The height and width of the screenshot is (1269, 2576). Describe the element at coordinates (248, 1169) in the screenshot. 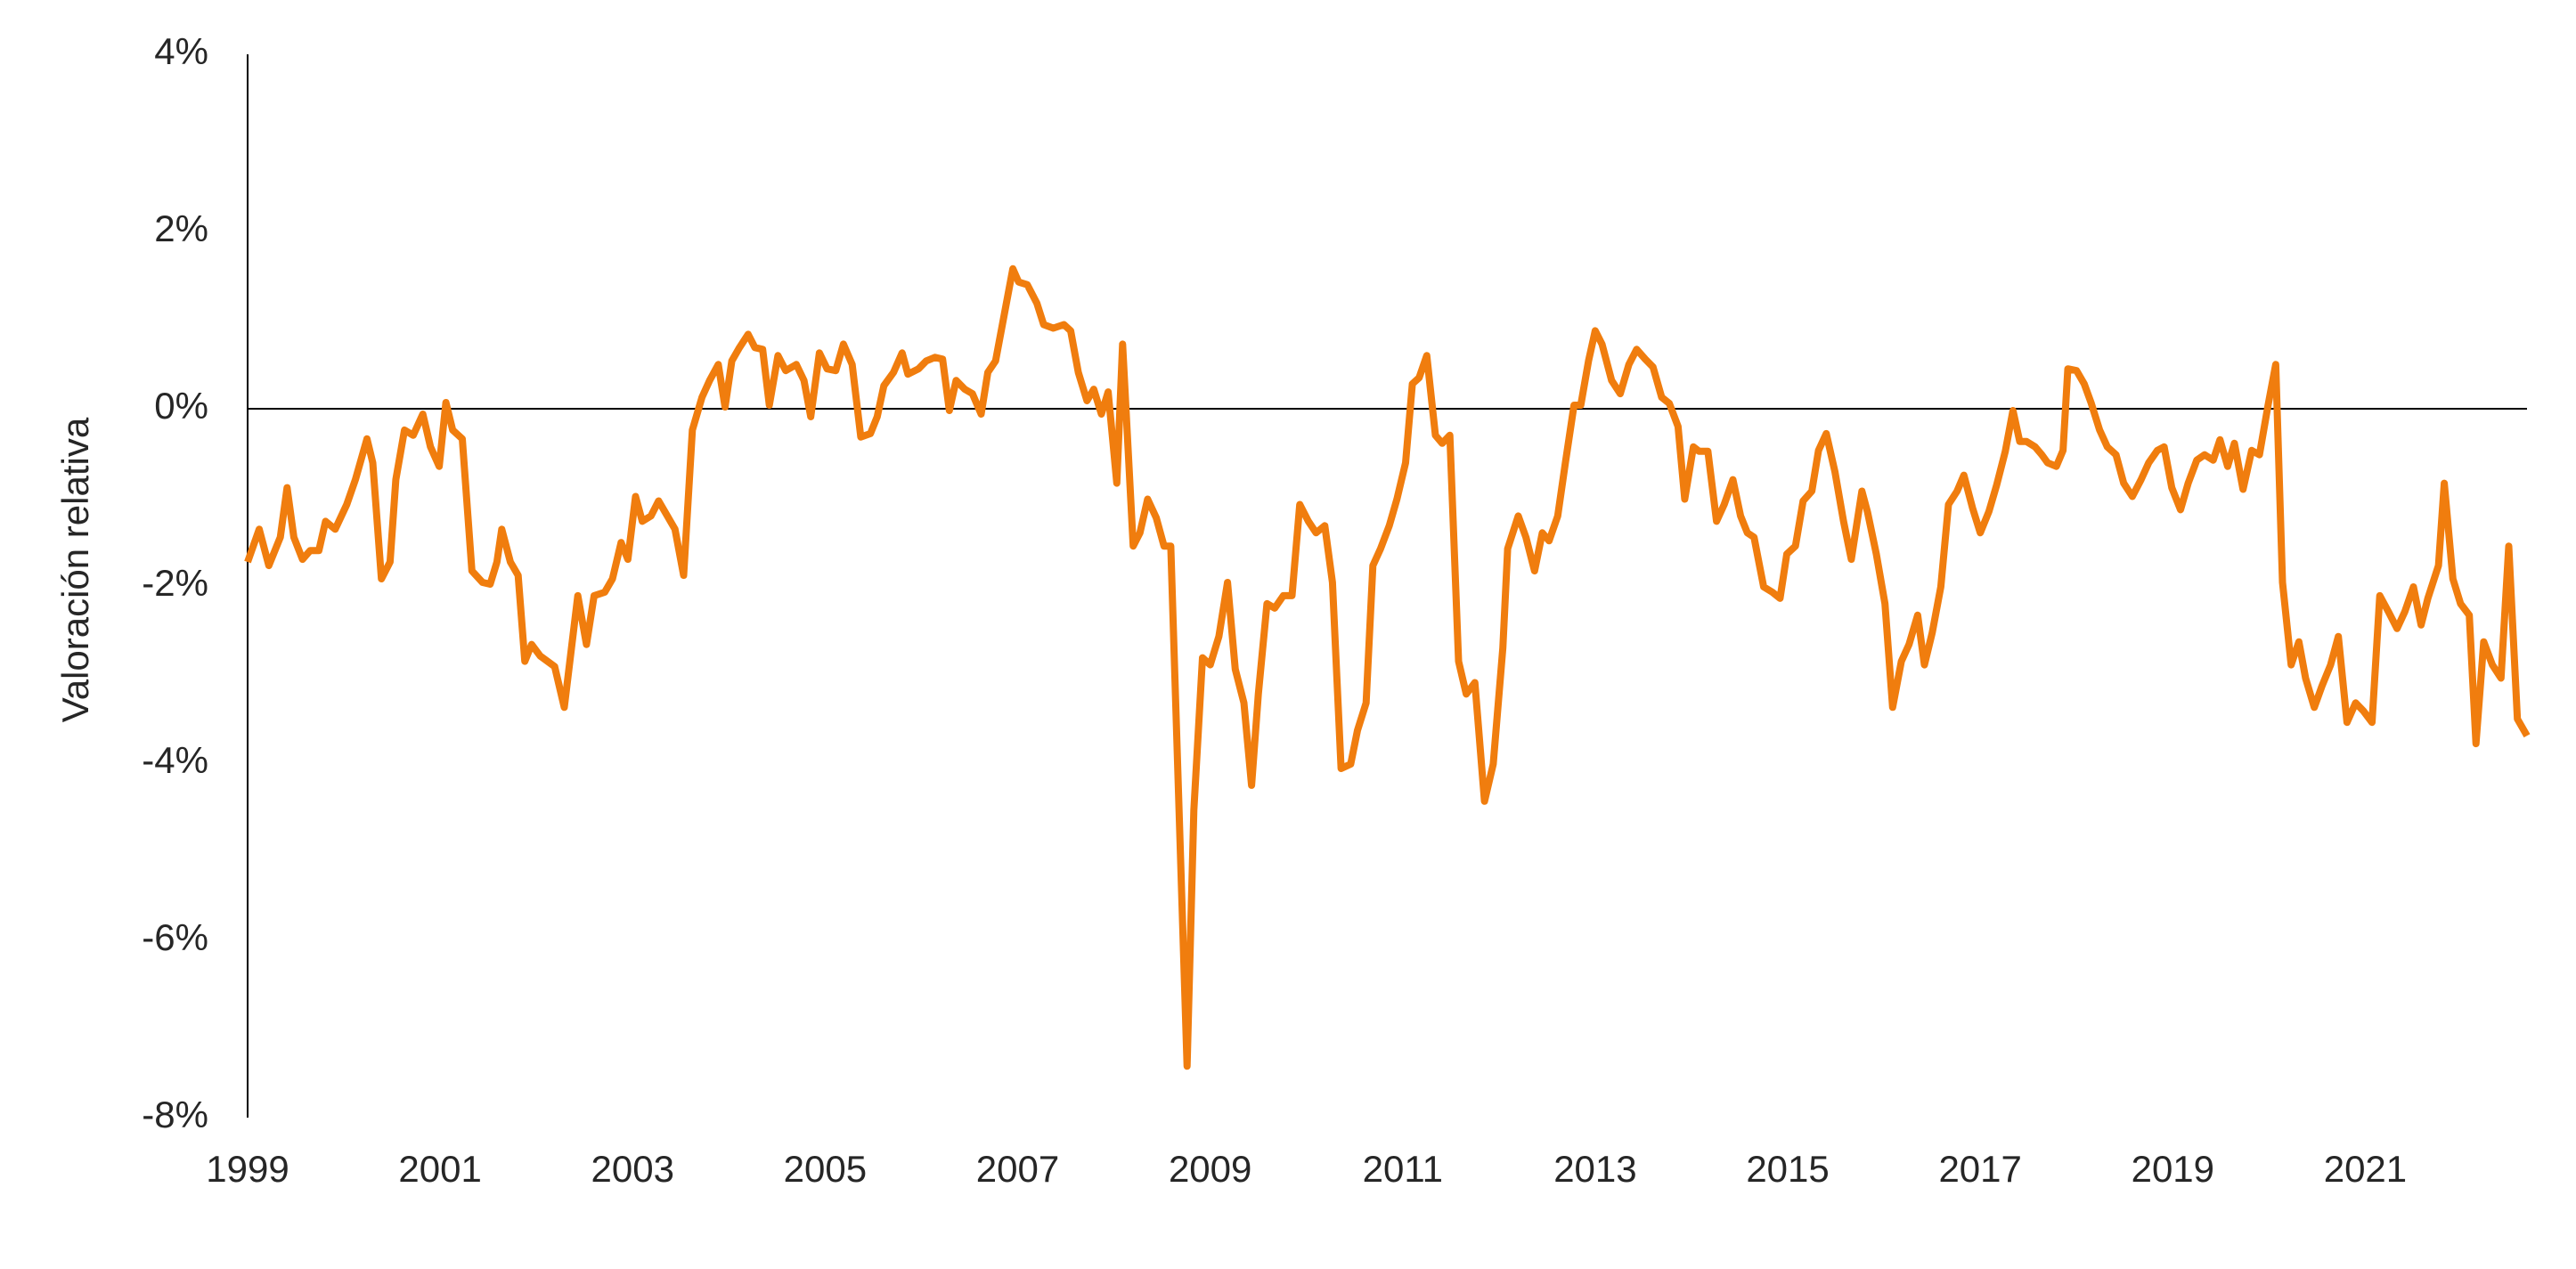

I see `x-tick-label: 1999` at that location.